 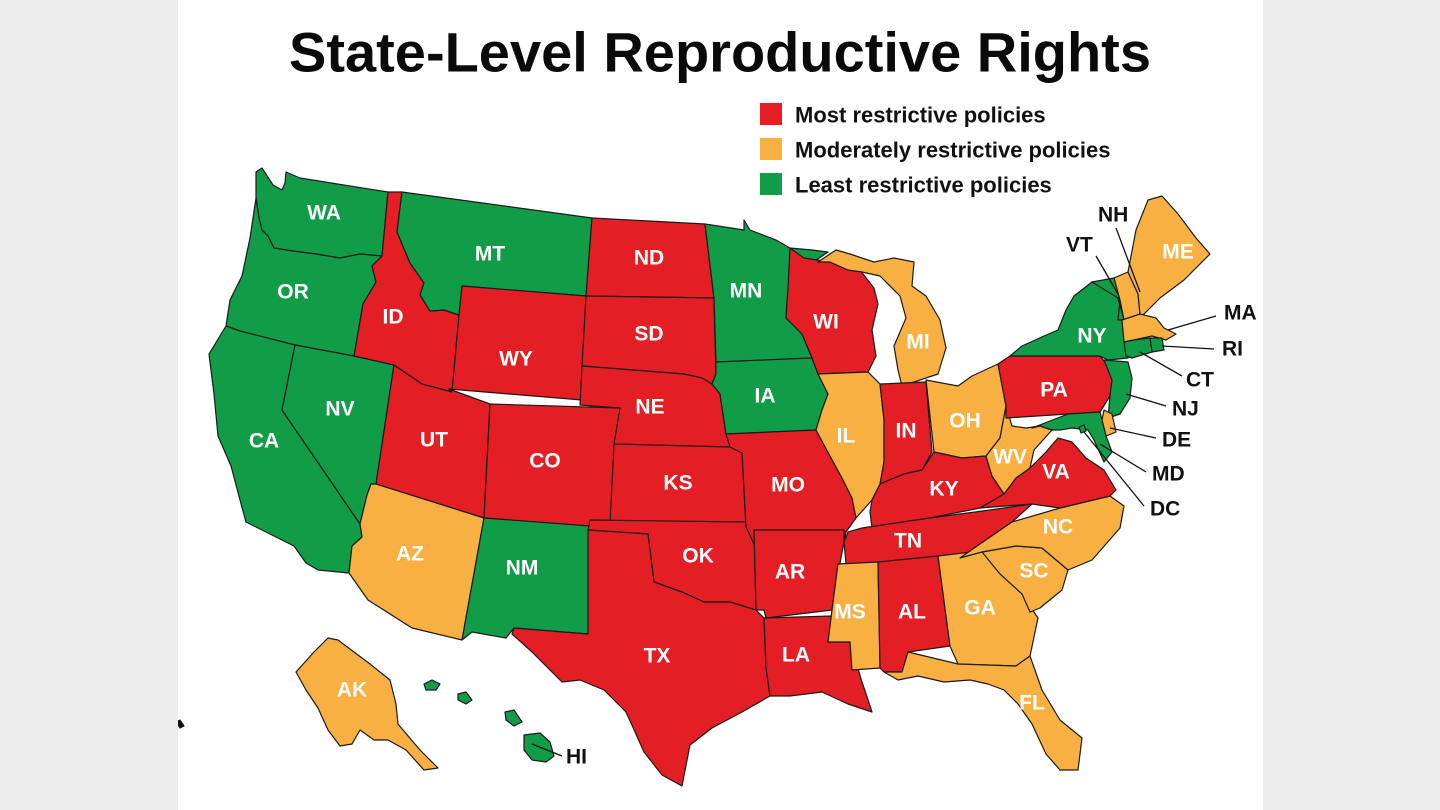 What do you see at coordinates (641, 658) in the screenshot?
I see `state-tx` at bounding box center [641, 658].